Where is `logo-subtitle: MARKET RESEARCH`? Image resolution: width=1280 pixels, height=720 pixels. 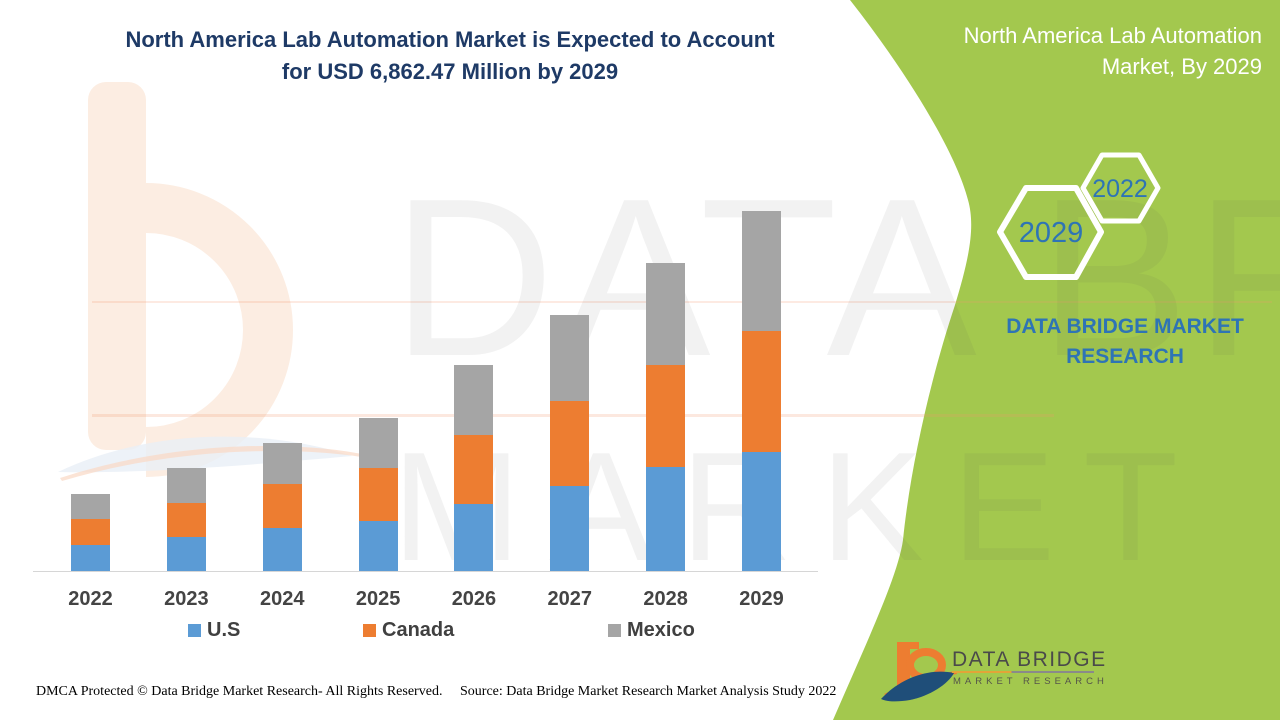 logo-subtitle: MARKET RESEARCH is located at coordinates (1030, 681).